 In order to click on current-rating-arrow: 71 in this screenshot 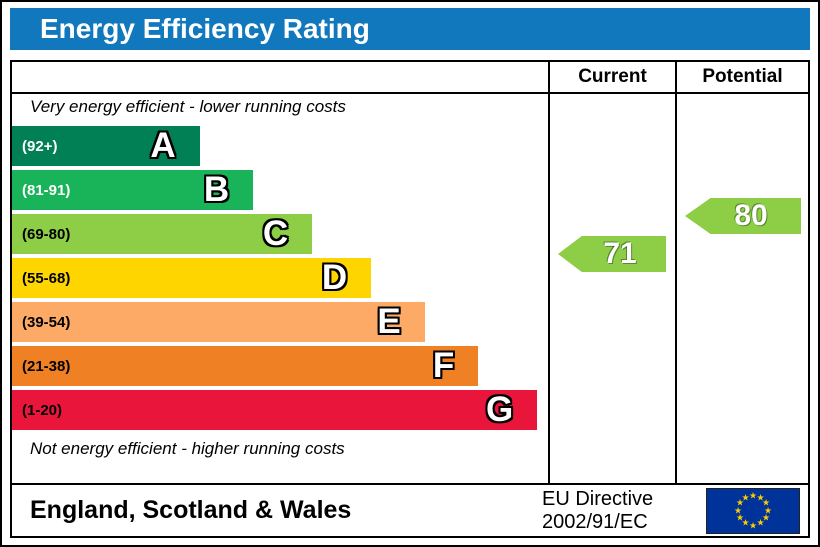, I will do `click(612, 254)`.